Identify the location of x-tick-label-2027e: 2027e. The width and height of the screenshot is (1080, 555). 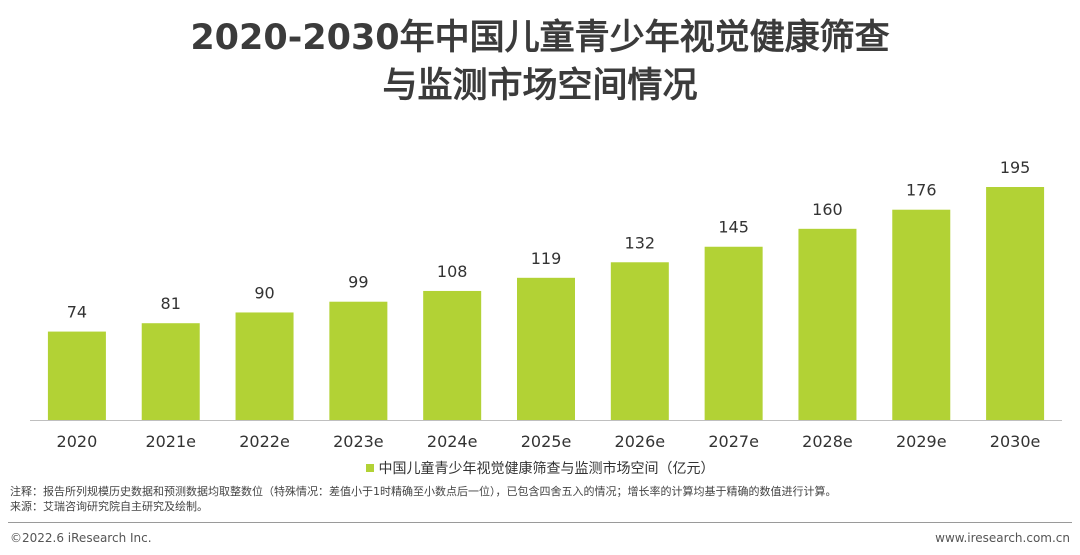
(733, 441).